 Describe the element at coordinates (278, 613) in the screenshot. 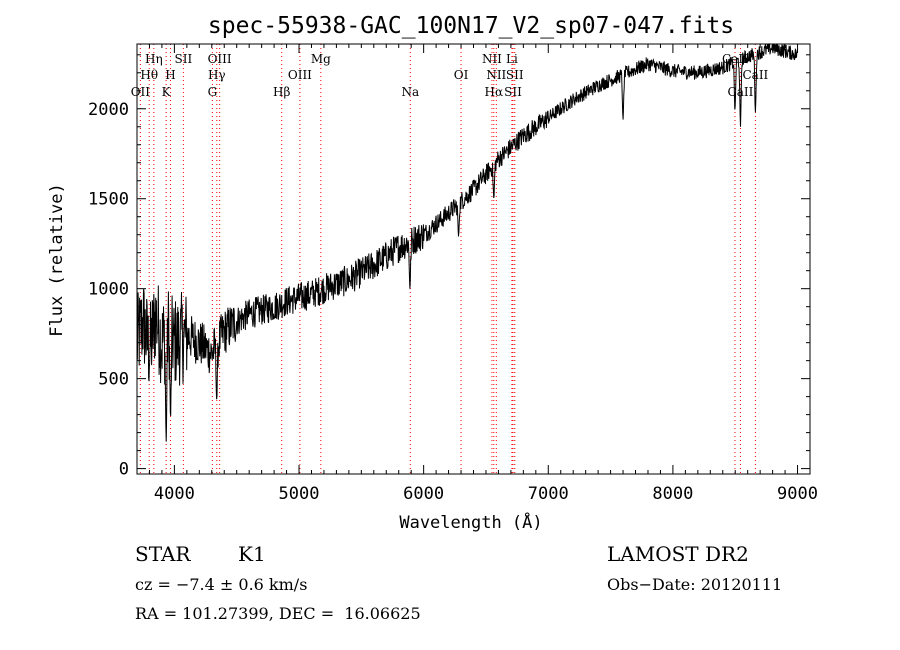

I see `ra-dec: RA = 101.27399, DEC = 16.06625` at that location.